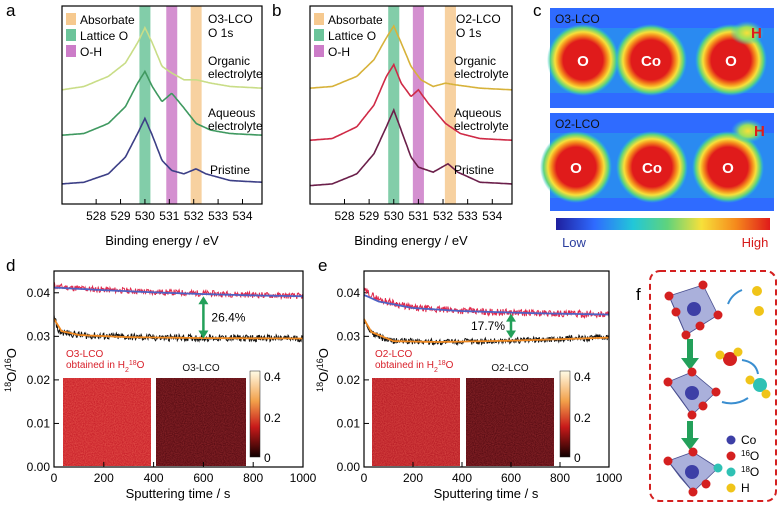 The height and width of the screenshot is (505, 779). What do you see at coordinates (394, 105) in the screenshot?
I see `band-lattice-o` at bounding box center [394, 105].